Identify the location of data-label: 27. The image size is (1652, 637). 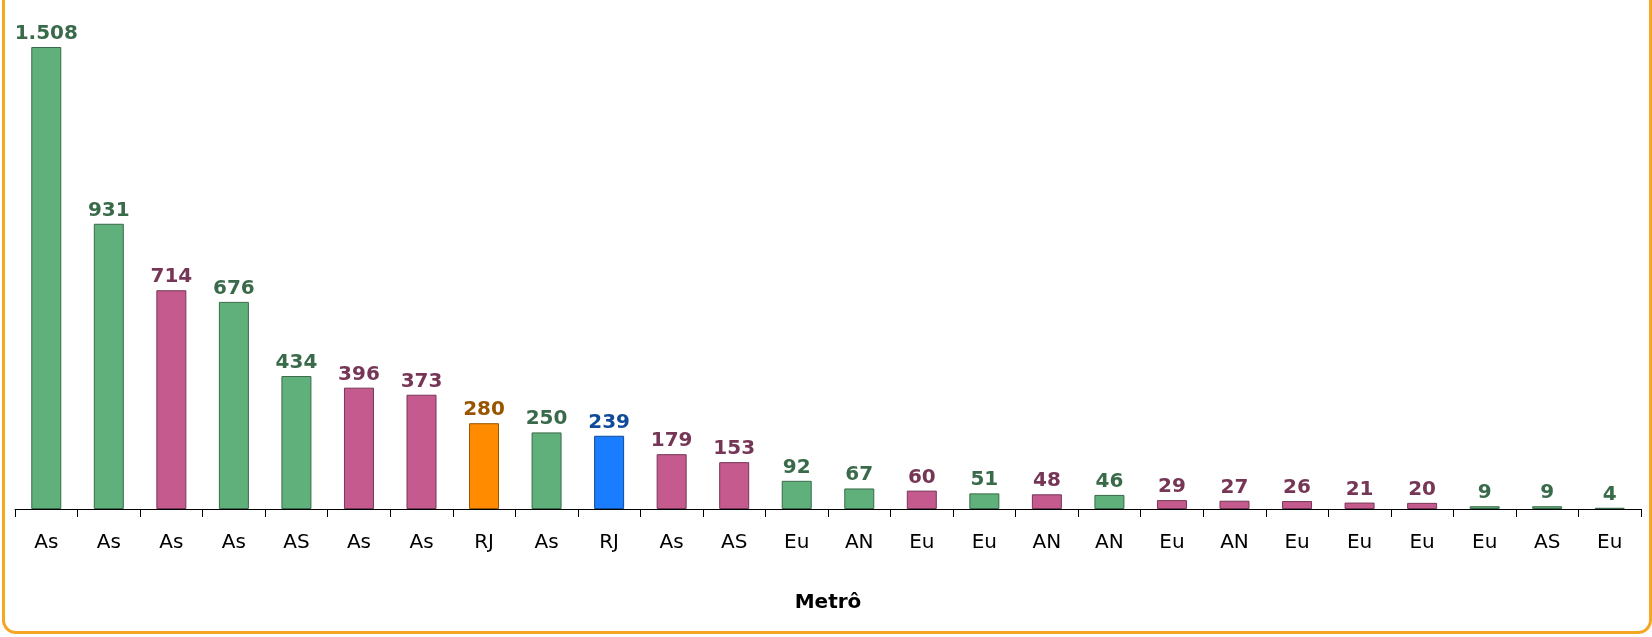
(1234, 485).